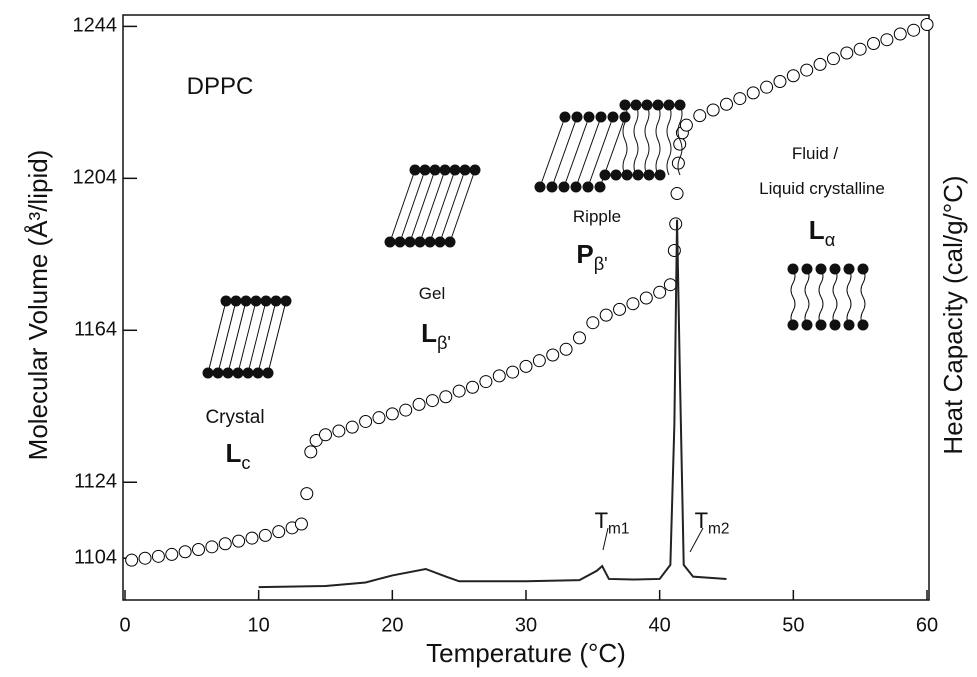 This screenshot has width=977, height=677. What do you see at coordinates (95, 482) in the screenshot?
I see `y-tick-label: 1124` at bounding box center [95, 482].